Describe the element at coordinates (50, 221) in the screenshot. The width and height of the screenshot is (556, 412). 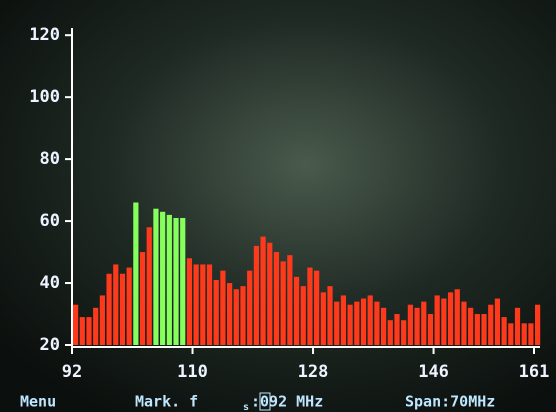
I see `y-tick-label: 60` at that location.